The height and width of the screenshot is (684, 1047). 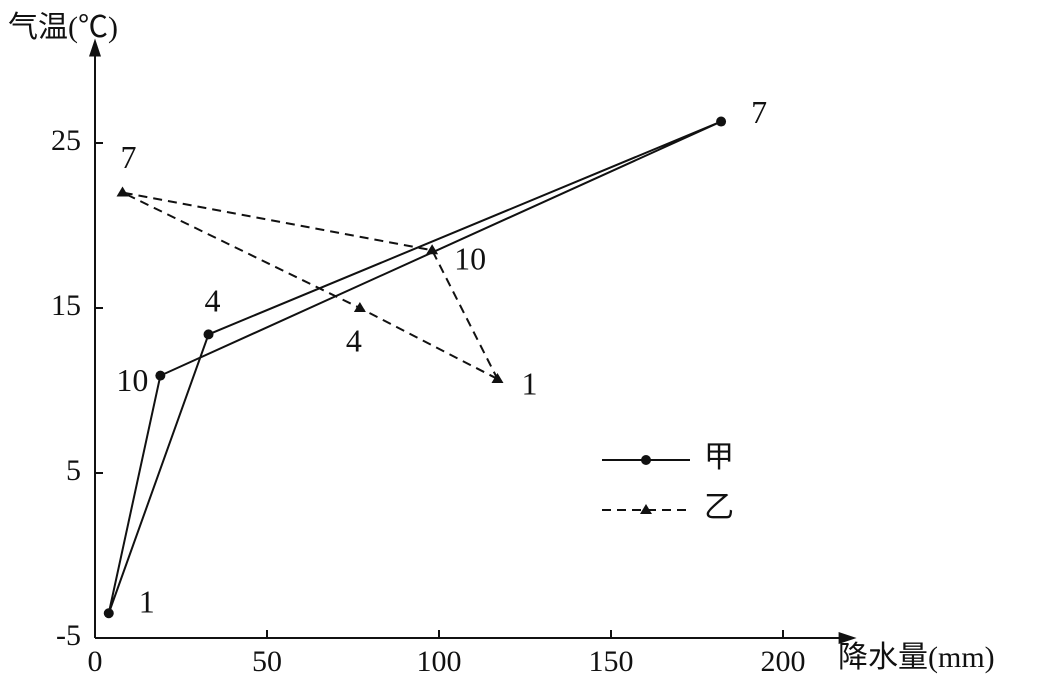 What do you see at coordinates (719, 507) in the screenshot?
I see `legend-label: 乙` at bounding box center [719, 507].